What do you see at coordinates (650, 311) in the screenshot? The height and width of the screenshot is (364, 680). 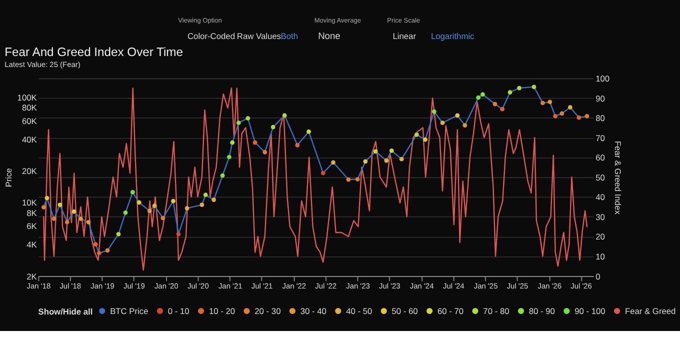 I see `legend-label: Fear & Greed` at bounding box center [650, 311].